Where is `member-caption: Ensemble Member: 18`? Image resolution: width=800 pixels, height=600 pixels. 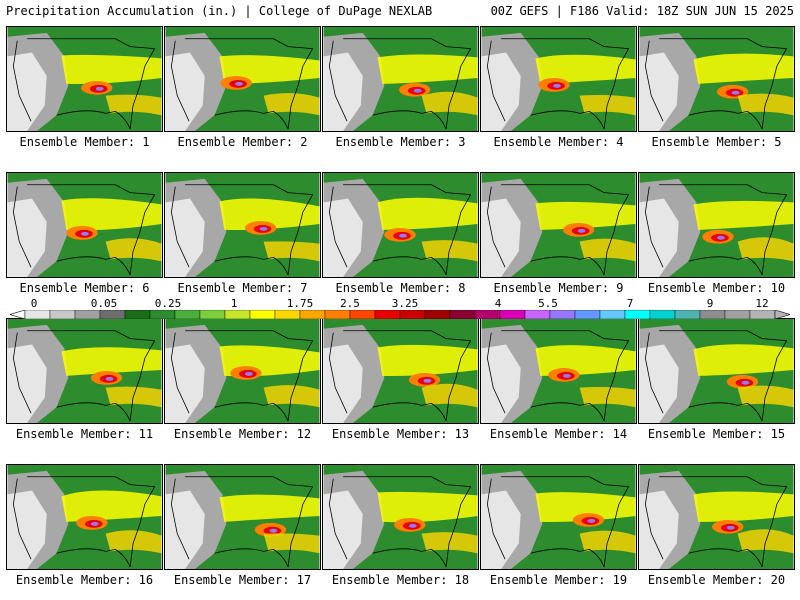
member-caption: Ensemble Member: 18 is located at coordinates (400, 580).